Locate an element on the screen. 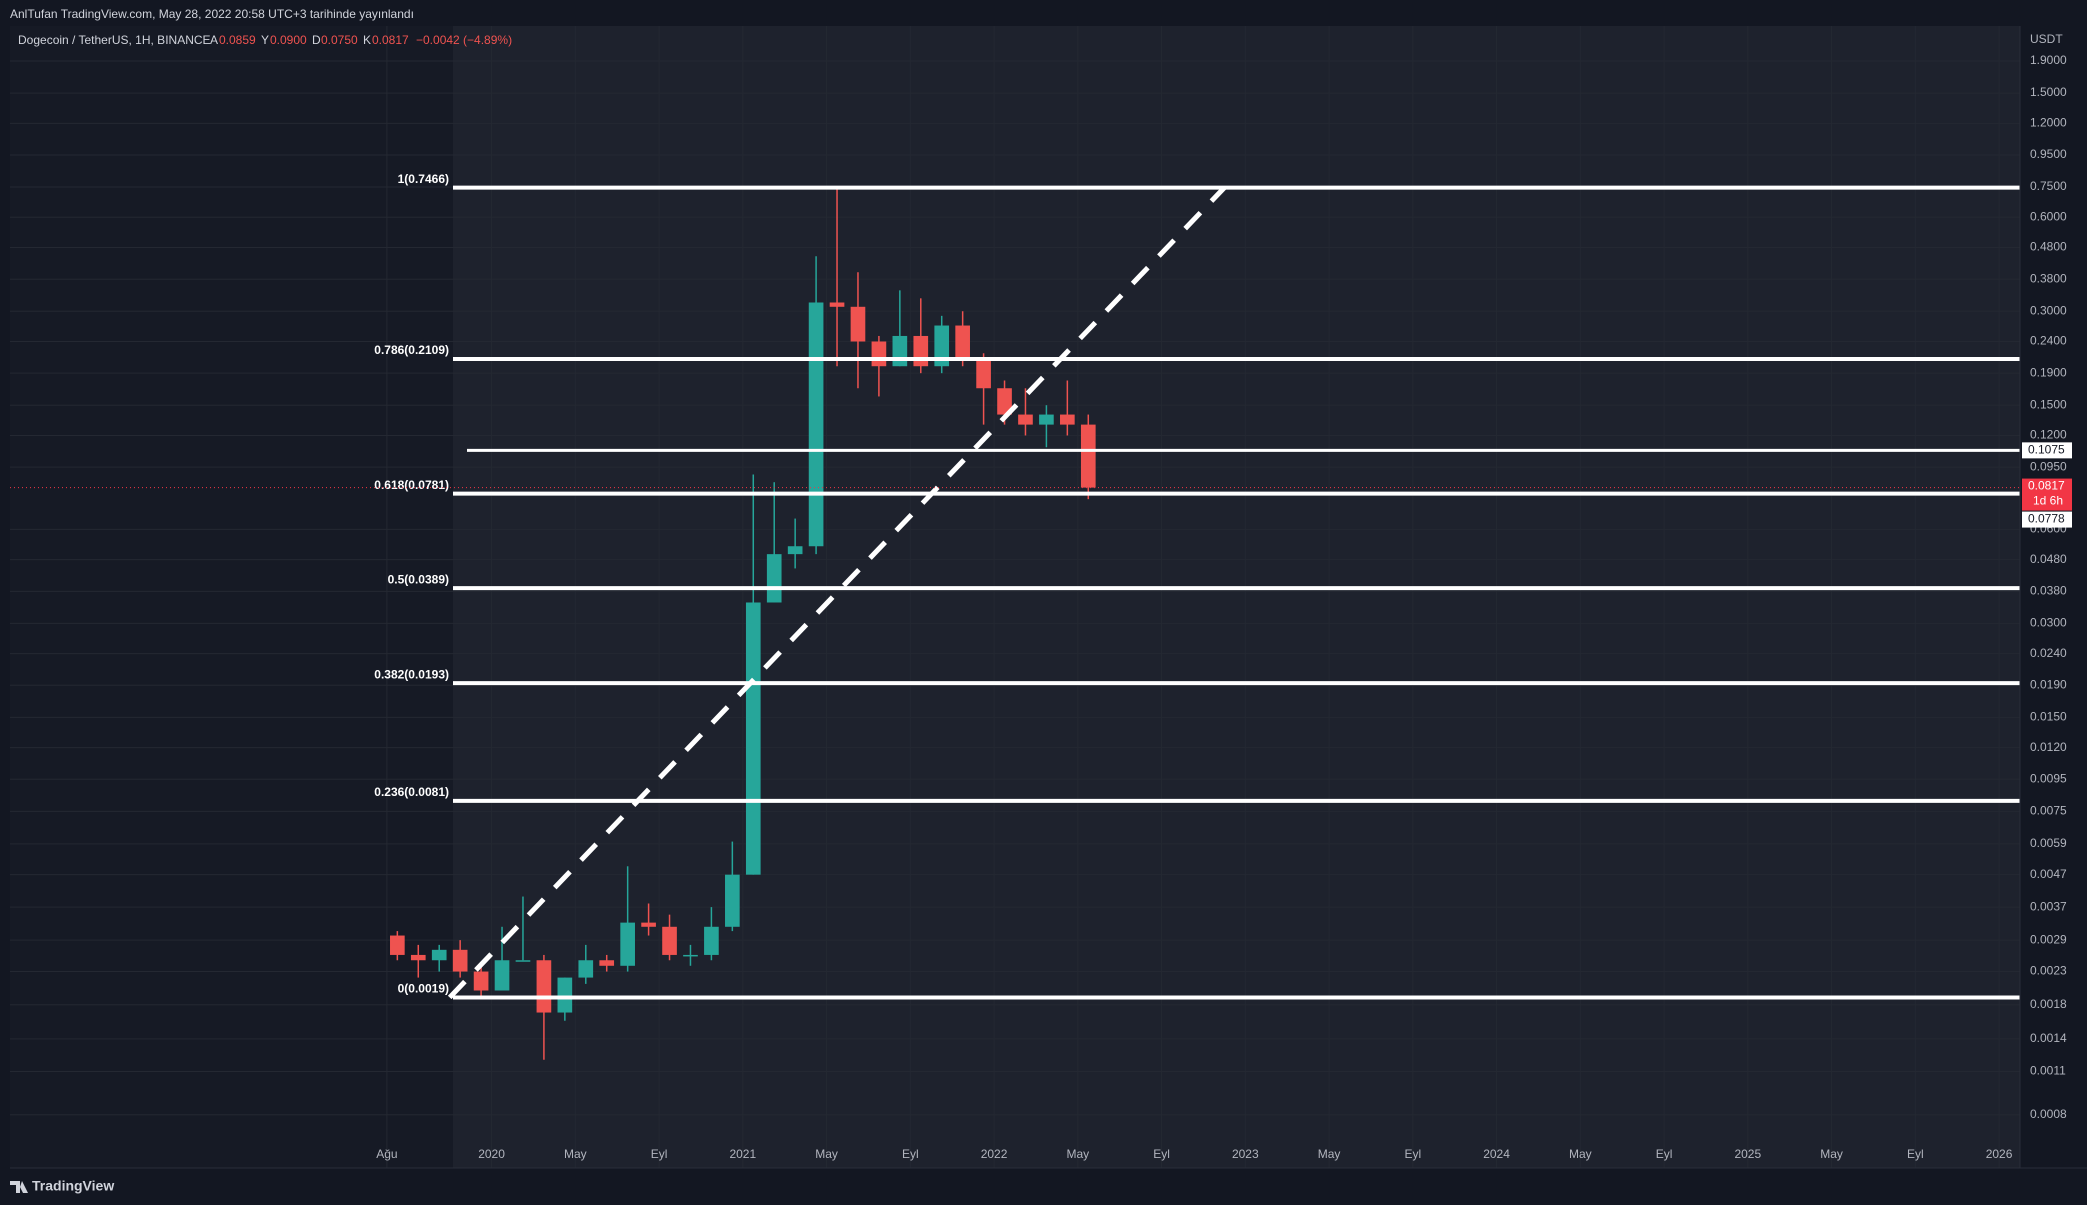 The image size is (2087, 1205). y-tick-label: 0.0480 is located at coordinates (2048, 559).